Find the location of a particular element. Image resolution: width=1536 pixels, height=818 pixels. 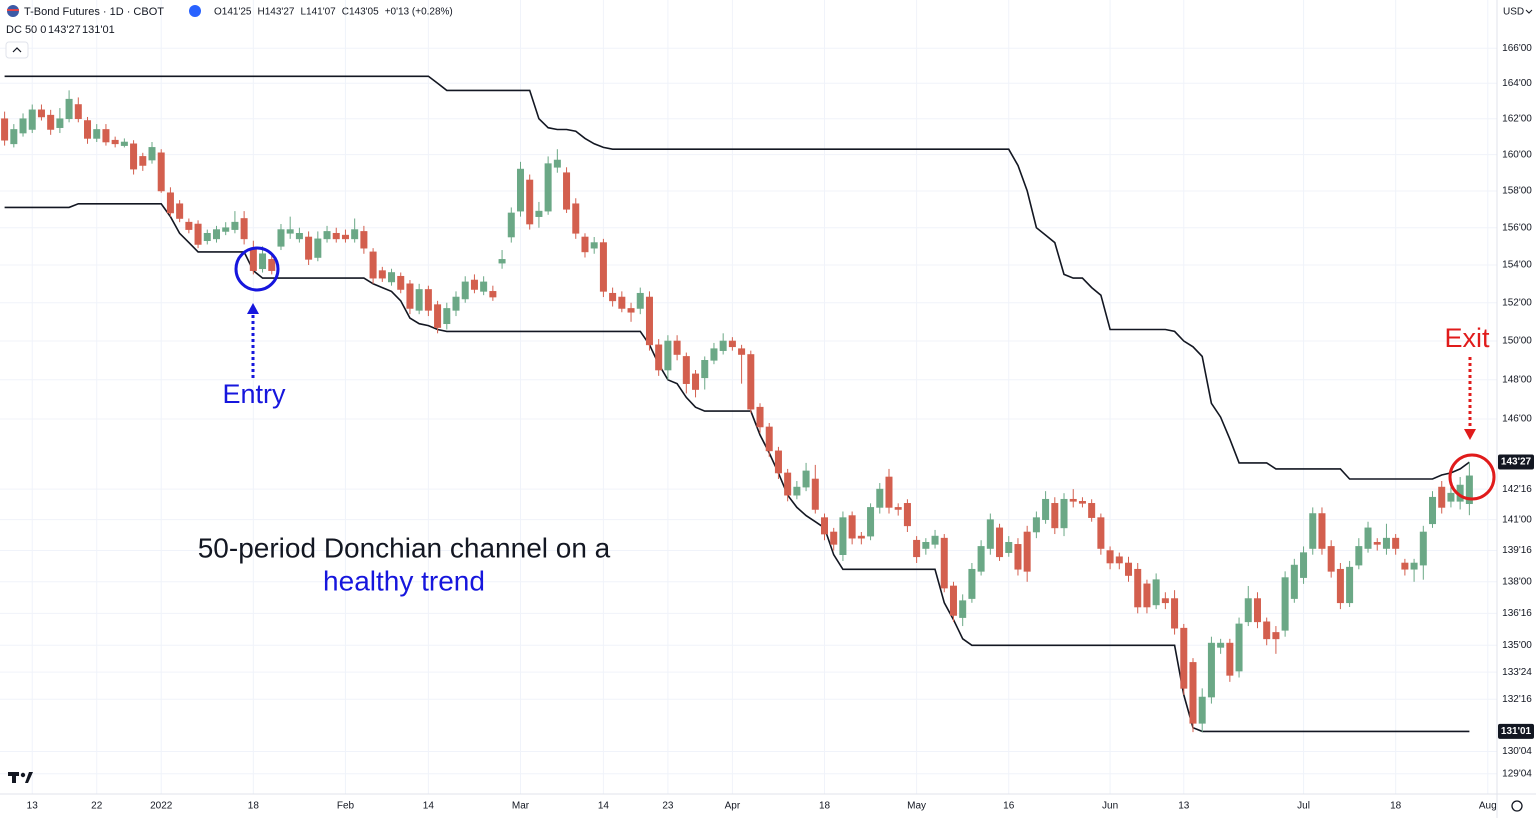

y-tick-label: 141'00 is located at coordinates (1517, 519).